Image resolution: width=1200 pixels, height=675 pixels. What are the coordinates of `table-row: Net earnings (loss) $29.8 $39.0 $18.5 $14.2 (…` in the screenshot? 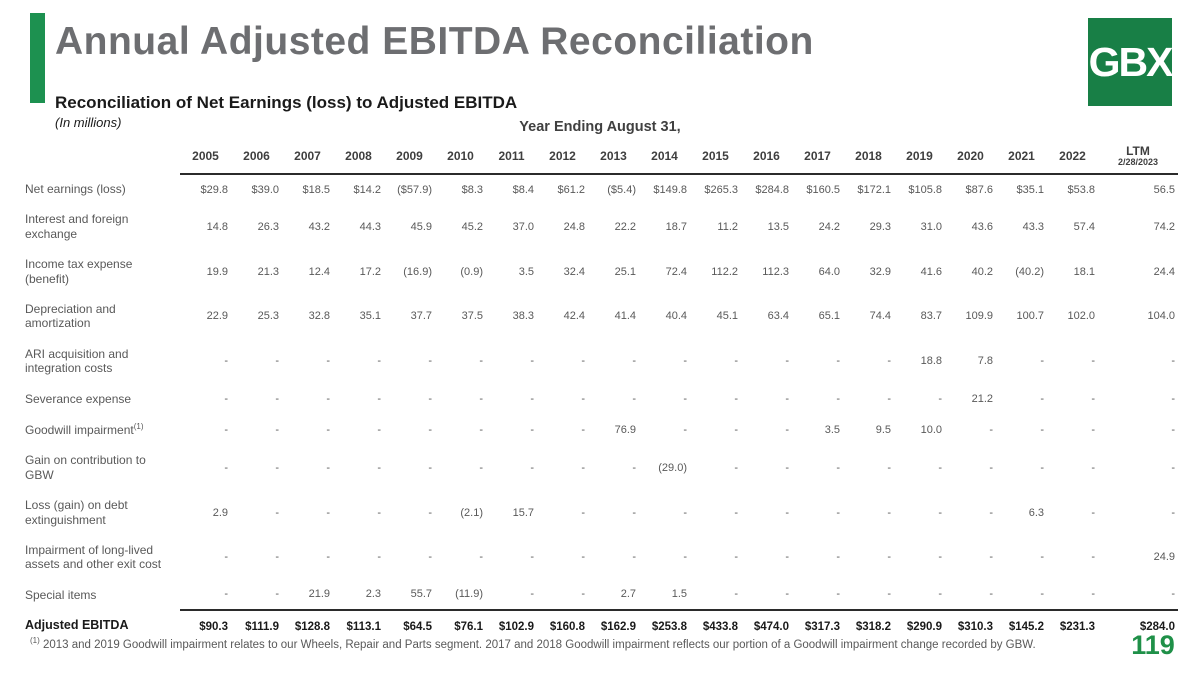 It's located at (600, 189).